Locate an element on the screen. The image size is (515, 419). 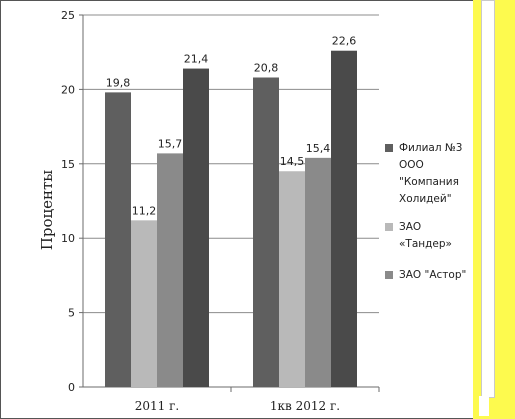
x-axis-categories: 2011 г. 1кв 2012 г. is located at coordinates (237, 406).